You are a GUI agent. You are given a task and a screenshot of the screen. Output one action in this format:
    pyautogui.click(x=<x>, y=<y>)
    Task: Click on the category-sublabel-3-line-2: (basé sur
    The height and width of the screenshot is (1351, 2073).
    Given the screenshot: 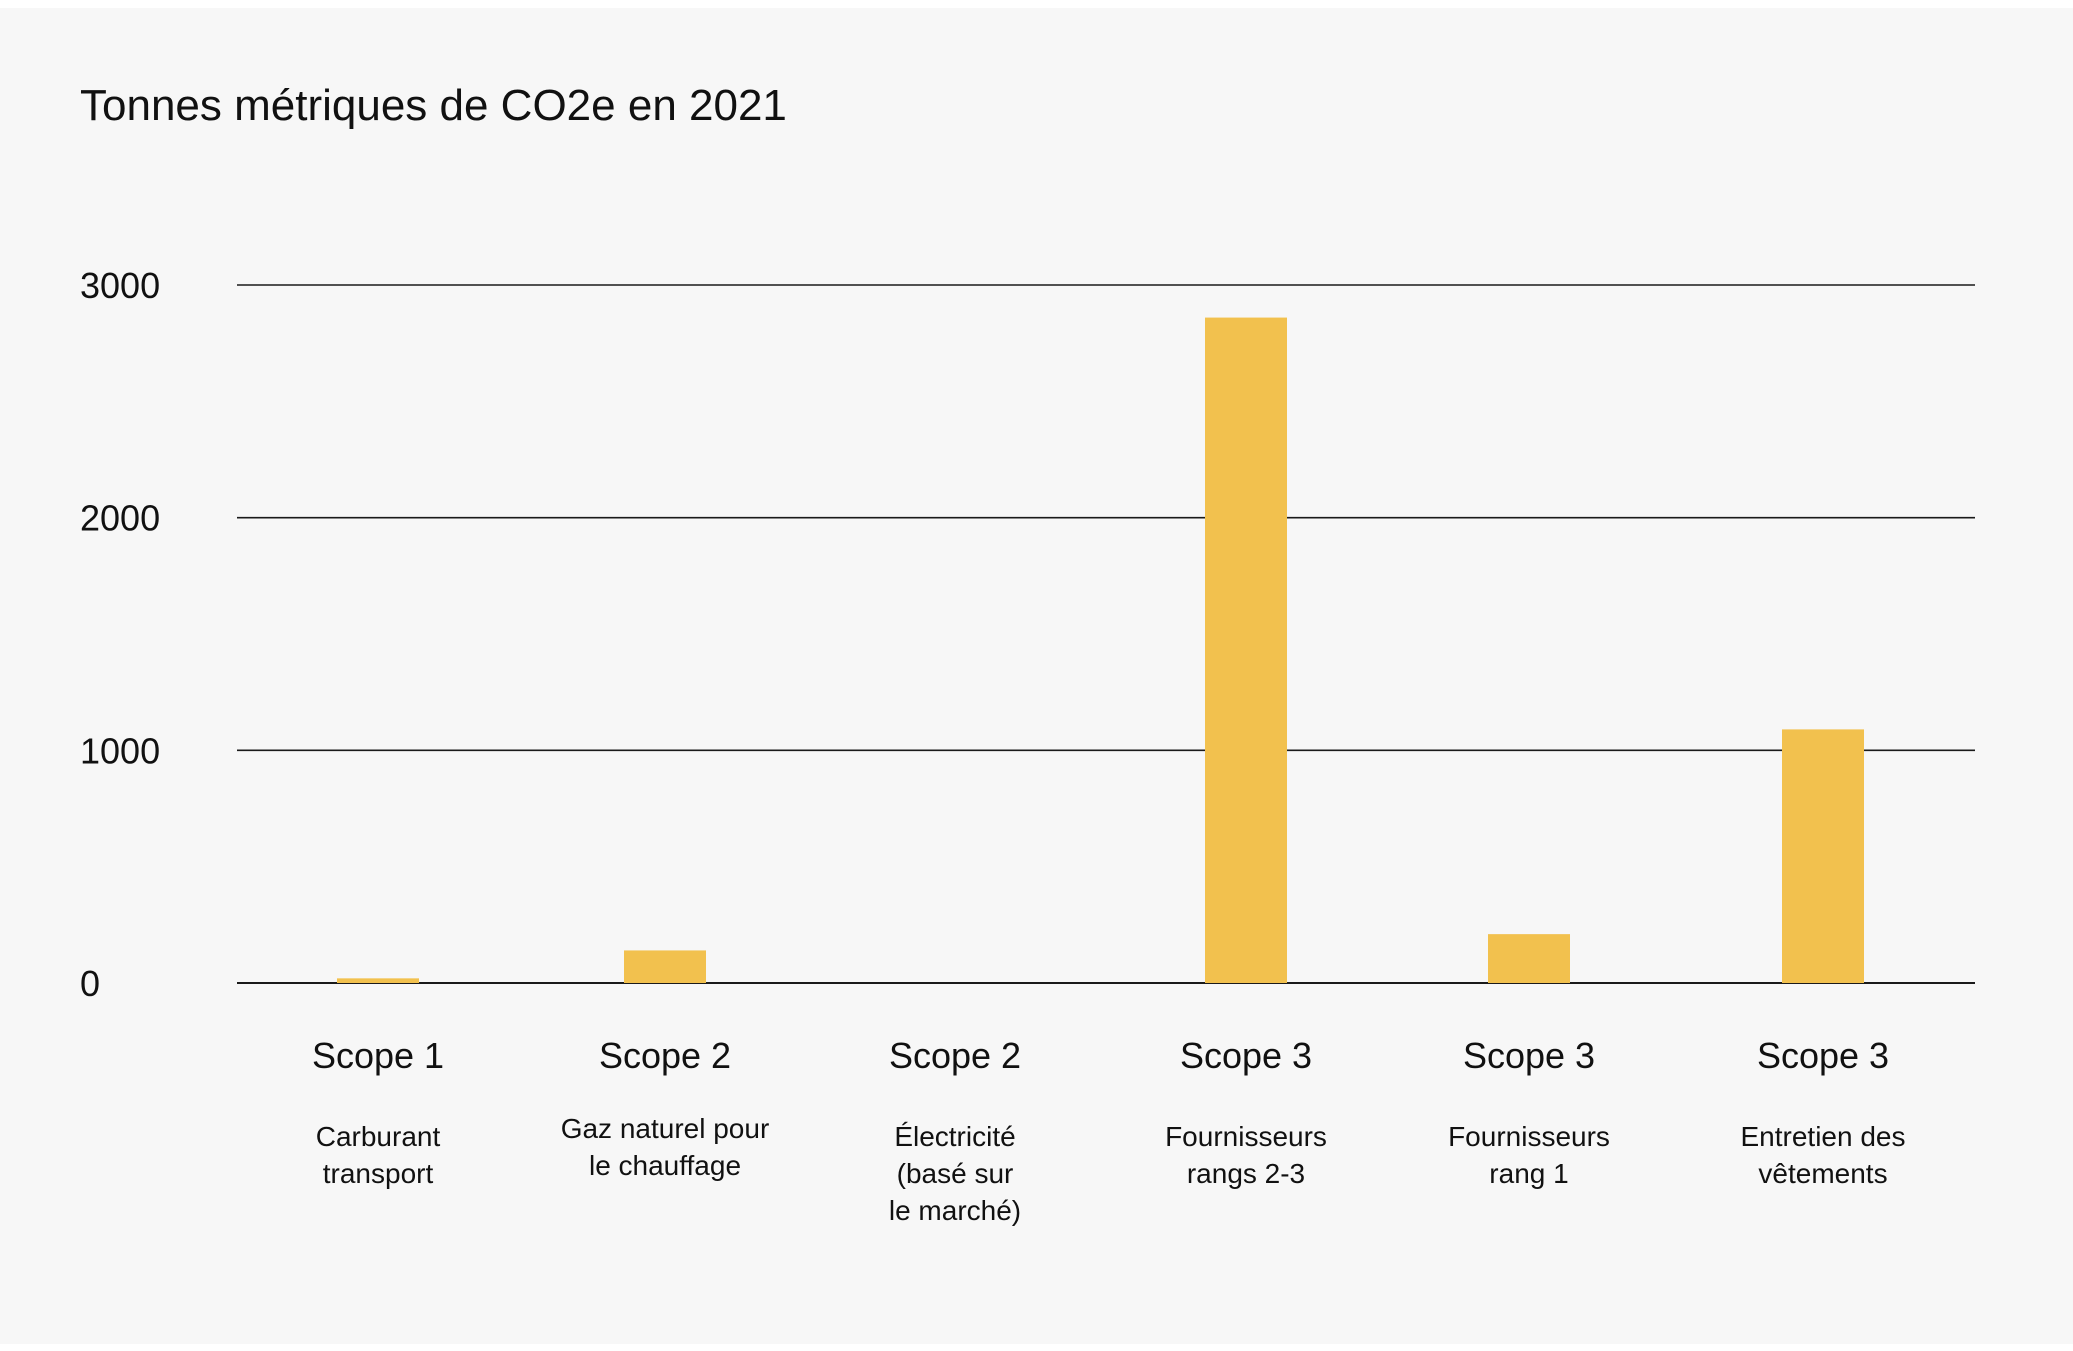 What is the action you would take?
    pyautogui.click(x=955, y=1173)
    